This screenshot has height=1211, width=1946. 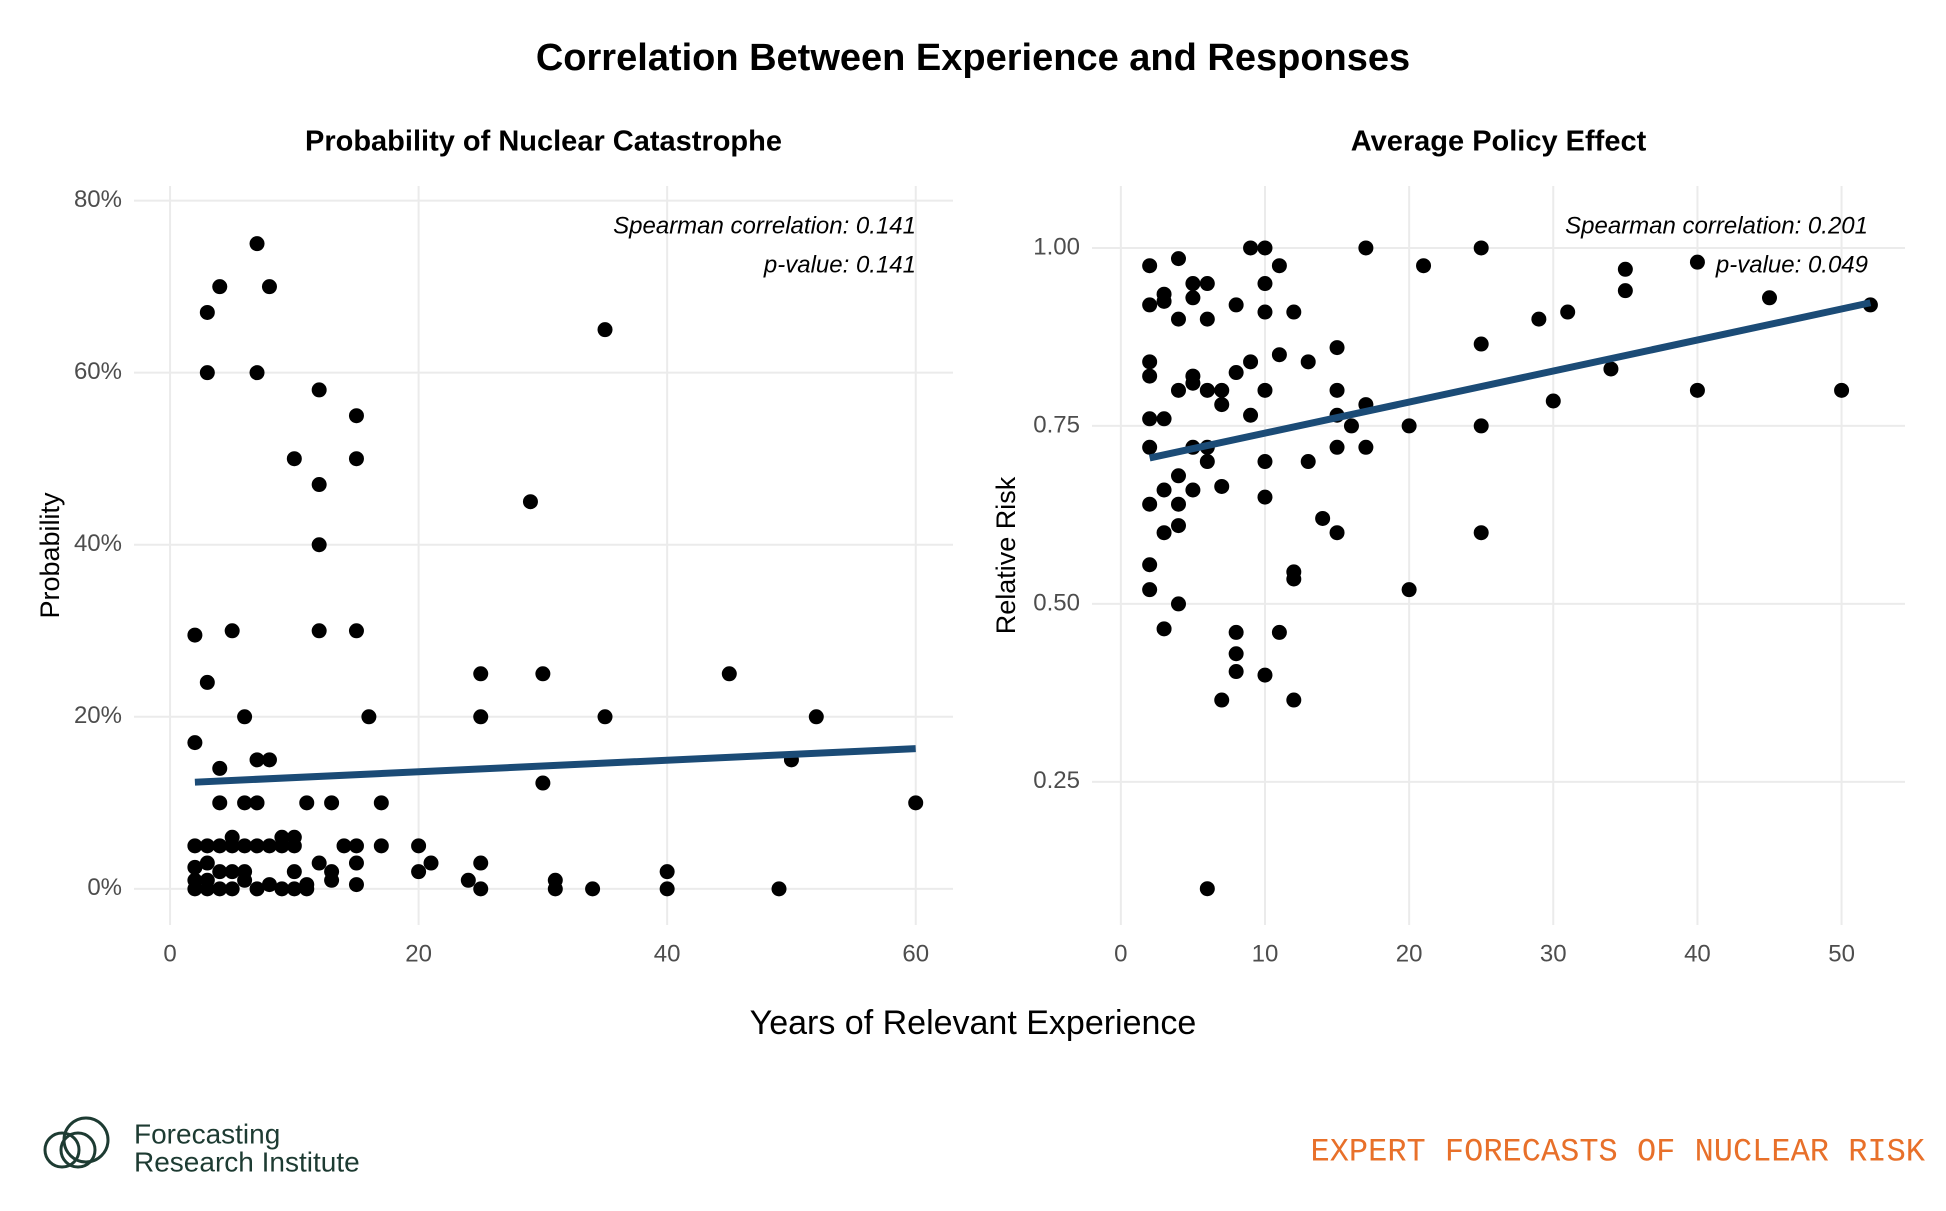 I want to click on logo-ring, so click(x=86, y=1140).